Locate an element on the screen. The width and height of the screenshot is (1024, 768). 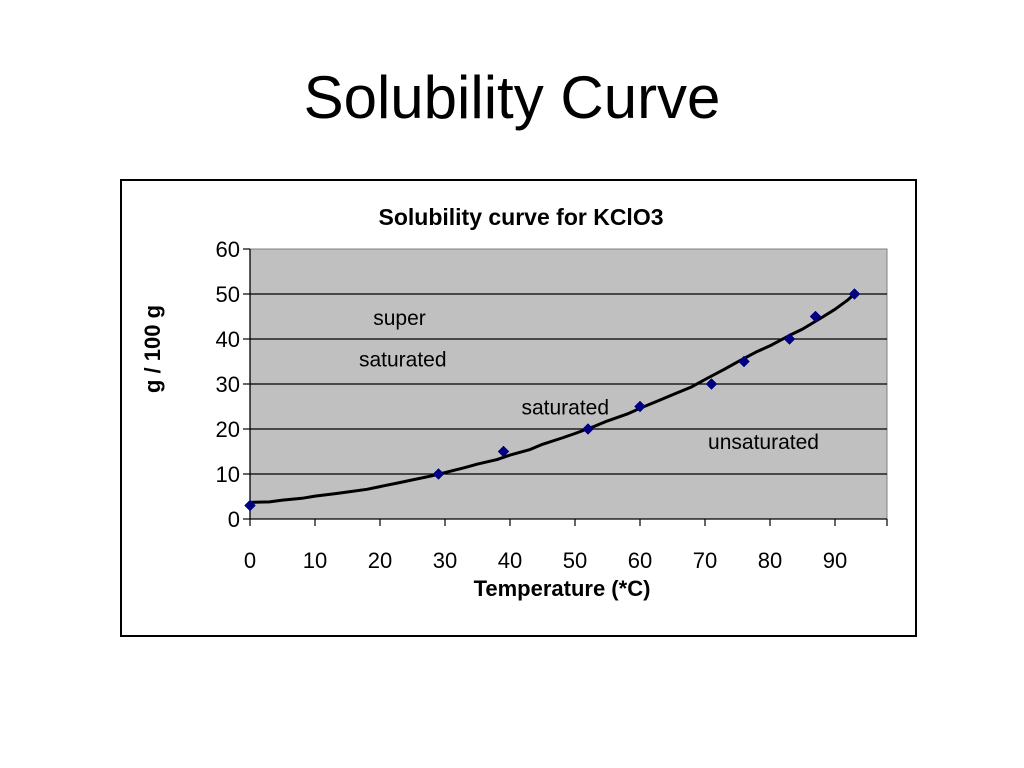
y-axis-label: g / 100 g is located at coordinates (152, 349).